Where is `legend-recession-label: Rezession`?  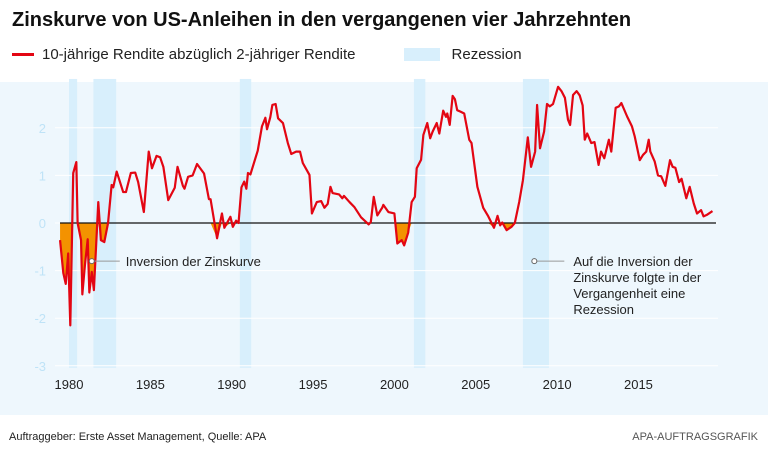 legend-recession-label: Rezession is located at coordinates (486, 54).